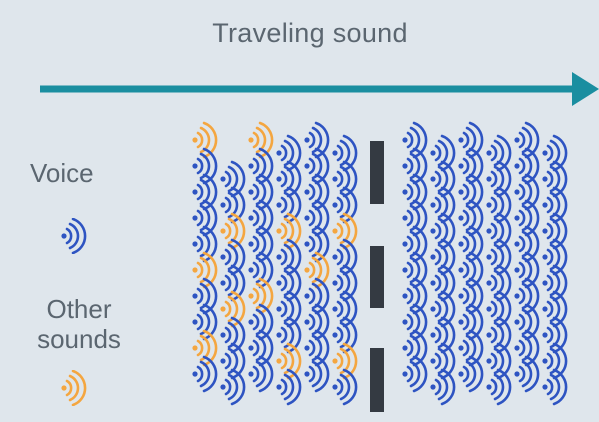 The width and height of the screenshot is (599, 422). I want to click on legend-other-label-line1: Other, so click(79, 309).